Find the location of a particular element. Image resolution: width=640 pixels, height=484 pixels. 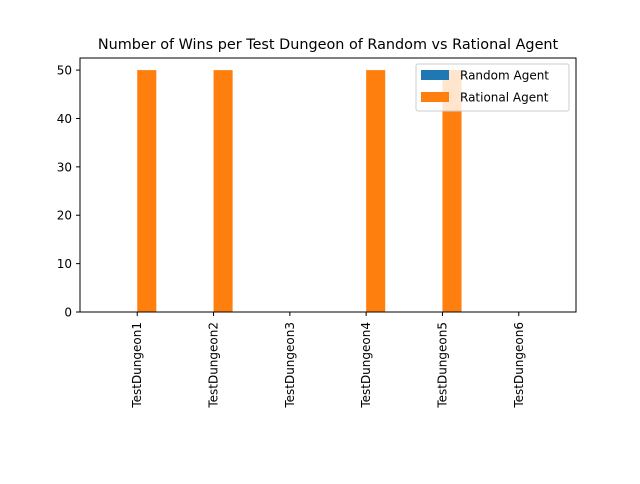

legend-box is located at coordinates (492, 87).